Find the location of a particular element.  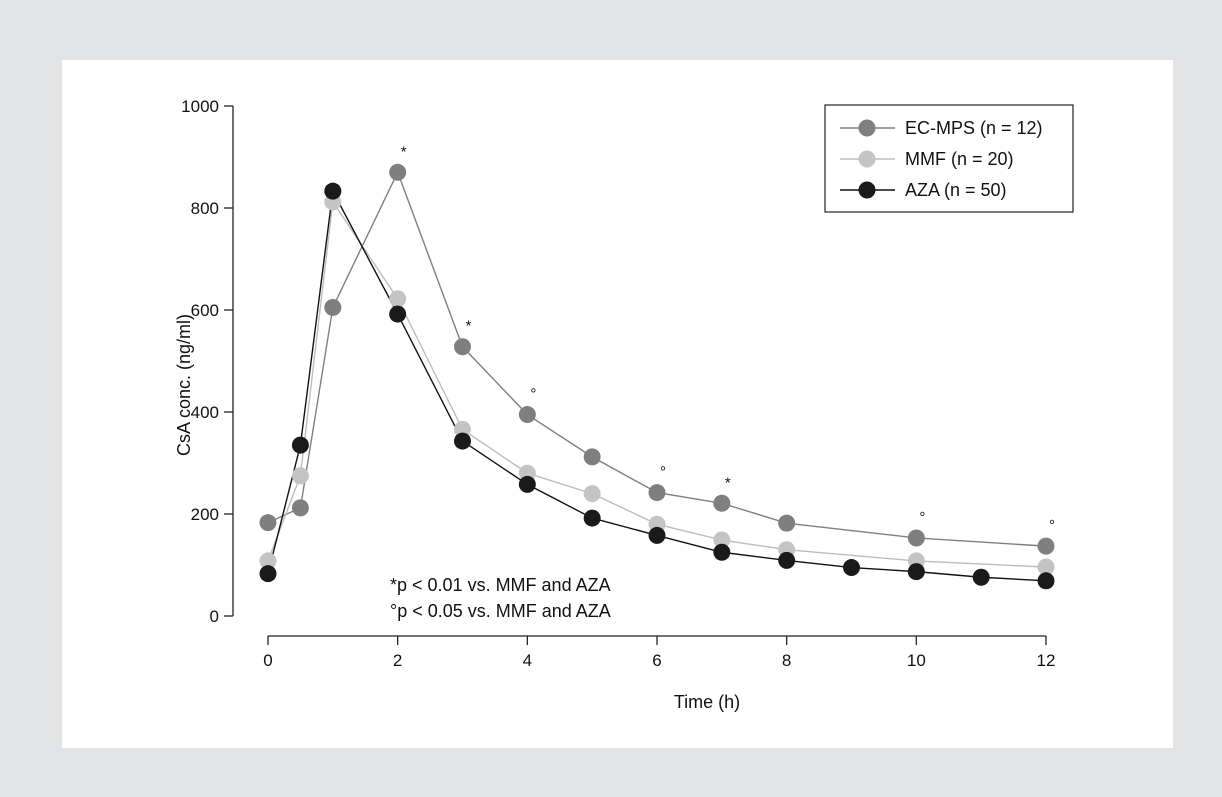

note-p001: *p < 0.01 vs. MMF and AZA is located at coordinates (500, 585).